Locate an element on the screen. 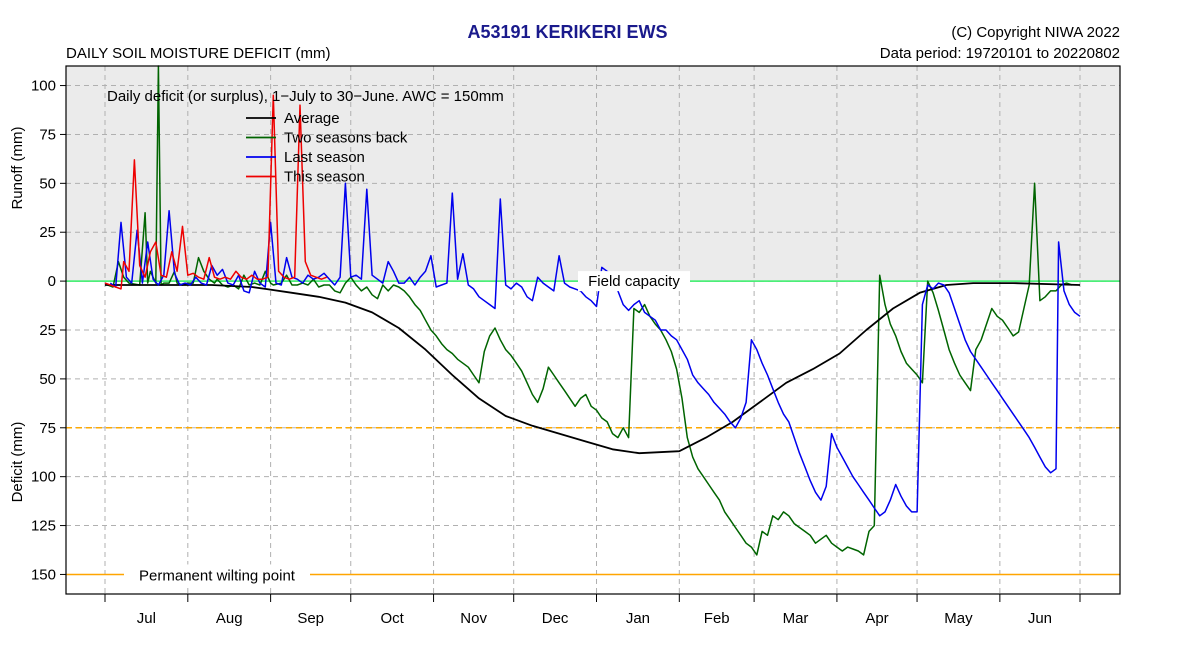 This screenshot has width=1200, height=660. y-axis: 100 75 50 25 0 25 50 75 100 125 150 is located at coordinates (48, 330).